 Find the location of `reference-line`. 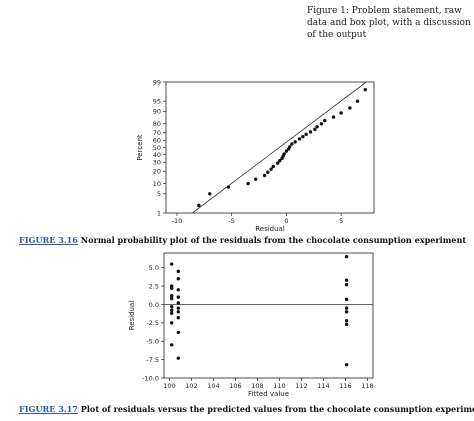

reference-line is located at coordinates (279, 147).